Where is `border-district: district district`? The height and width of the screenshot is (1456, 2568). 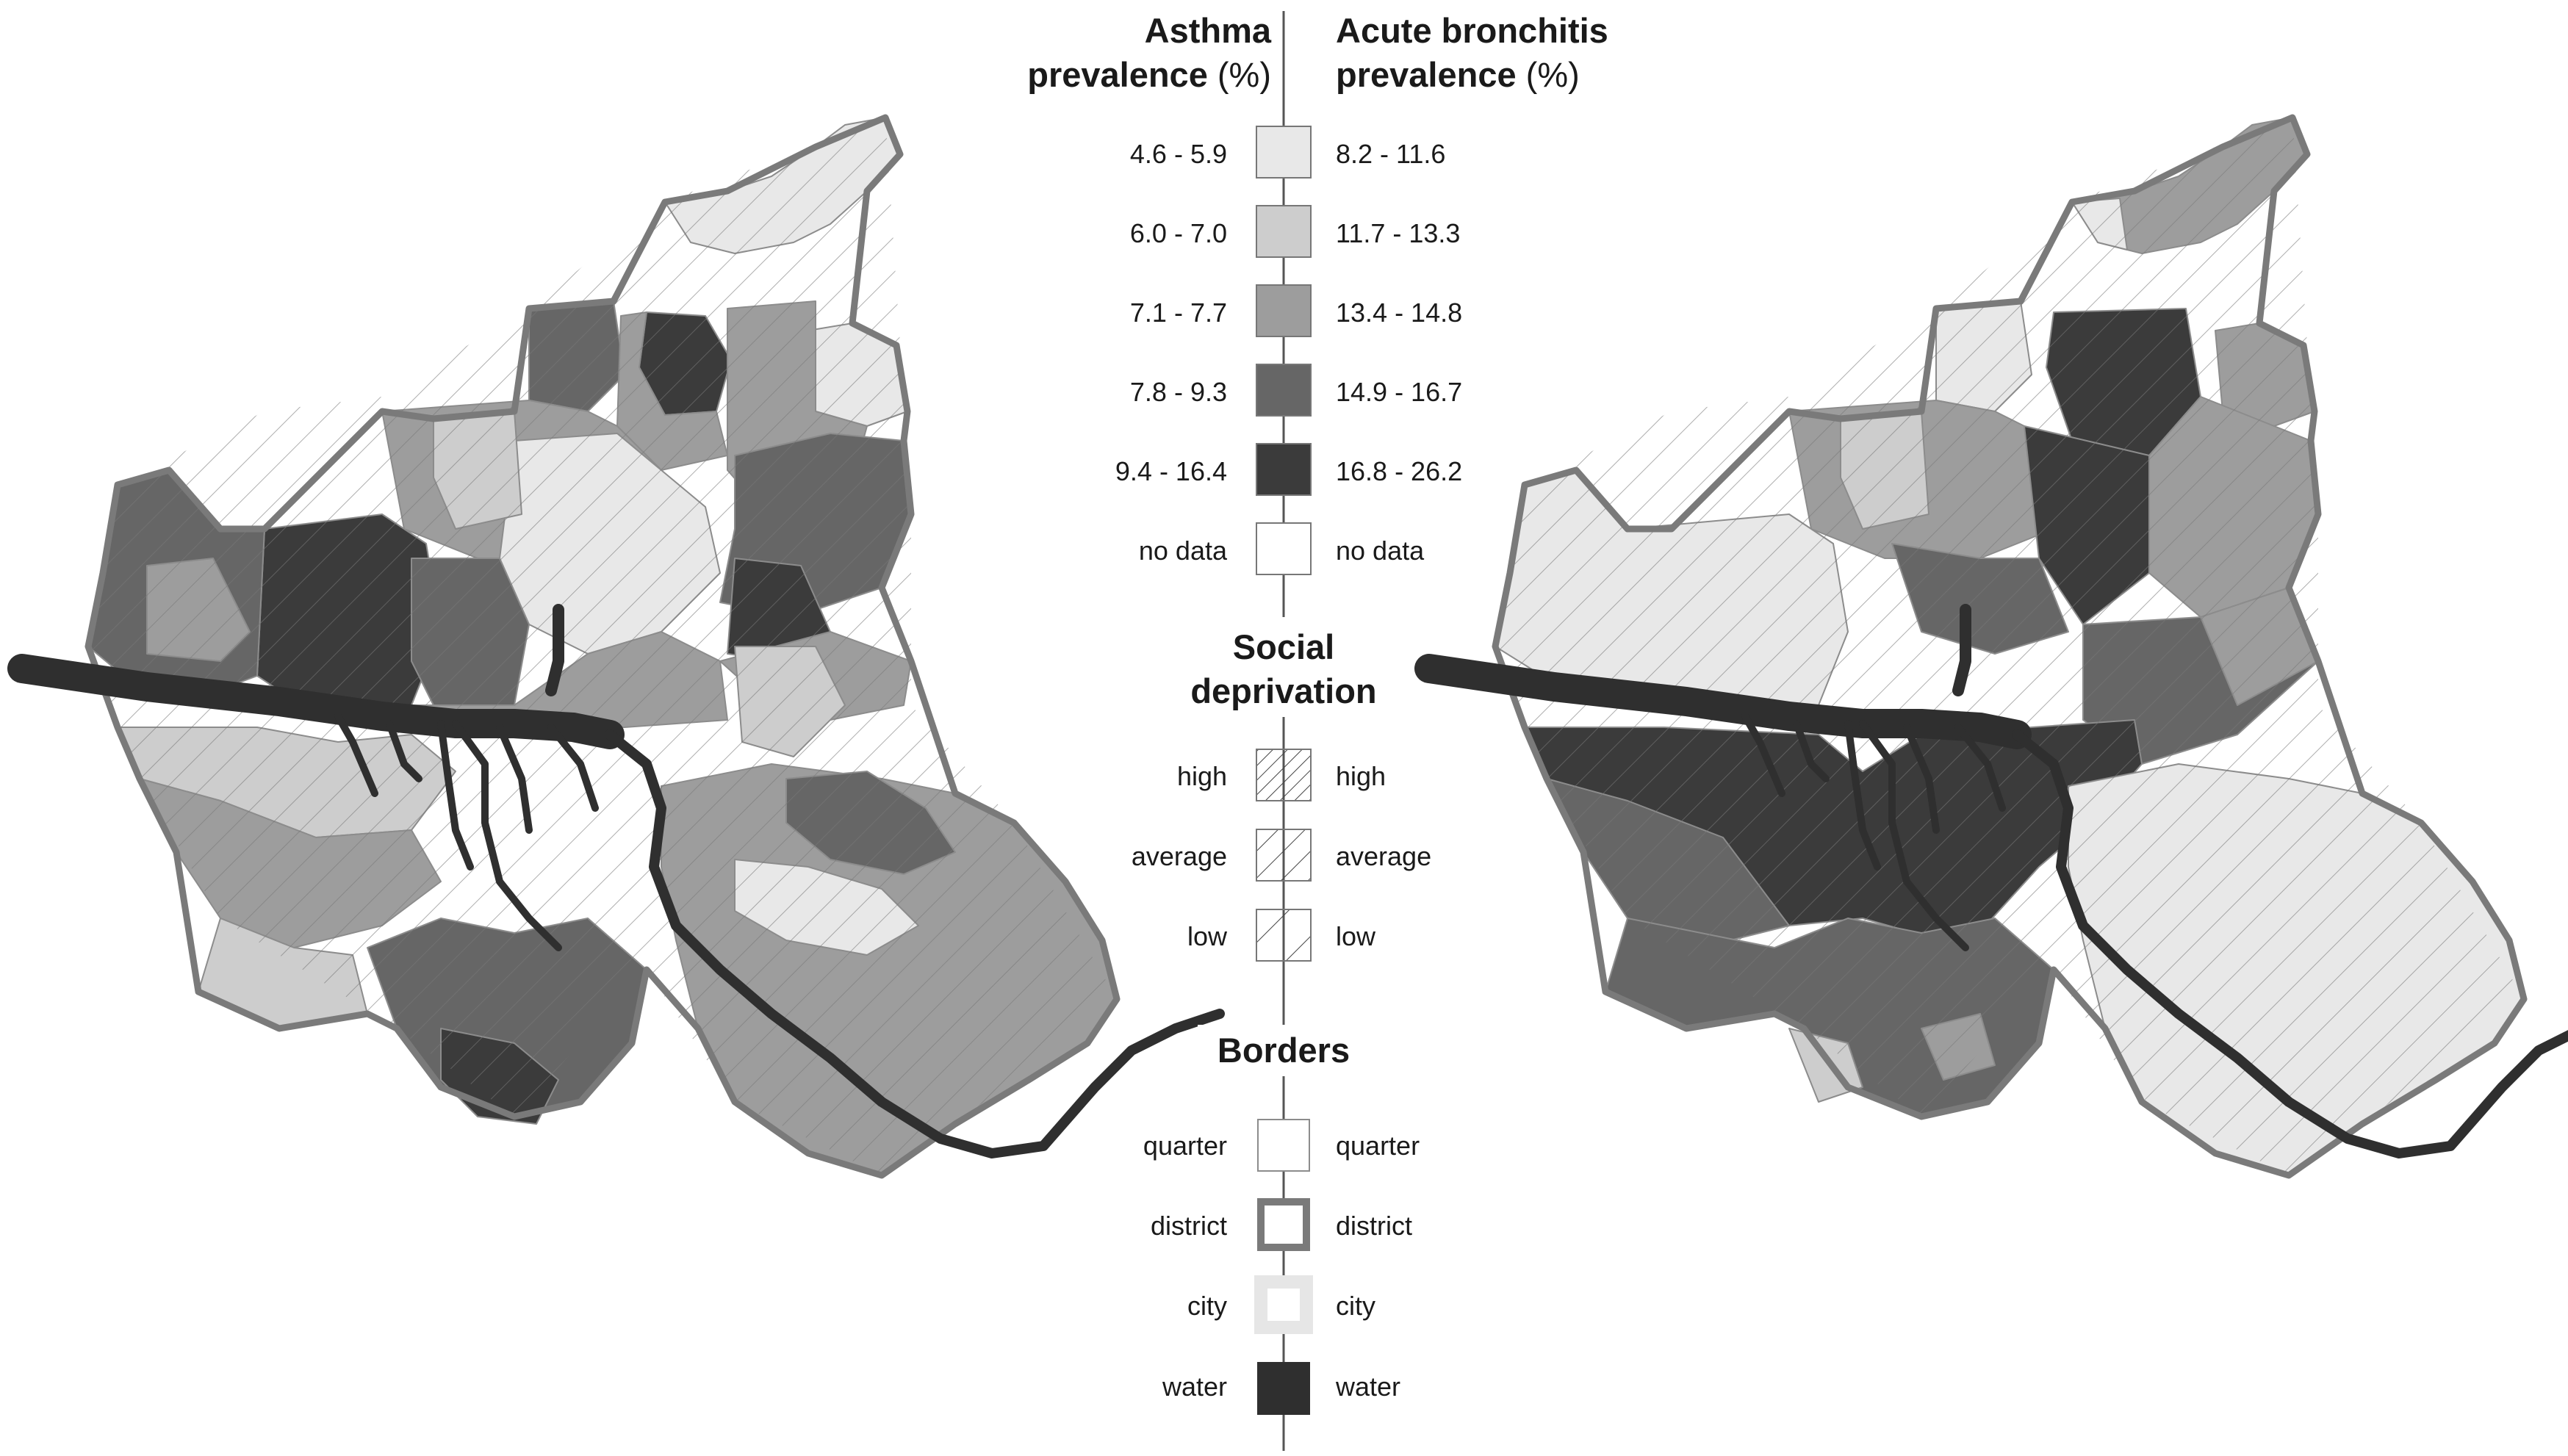 border-district: district district is located at coordinates (1281, 1224).